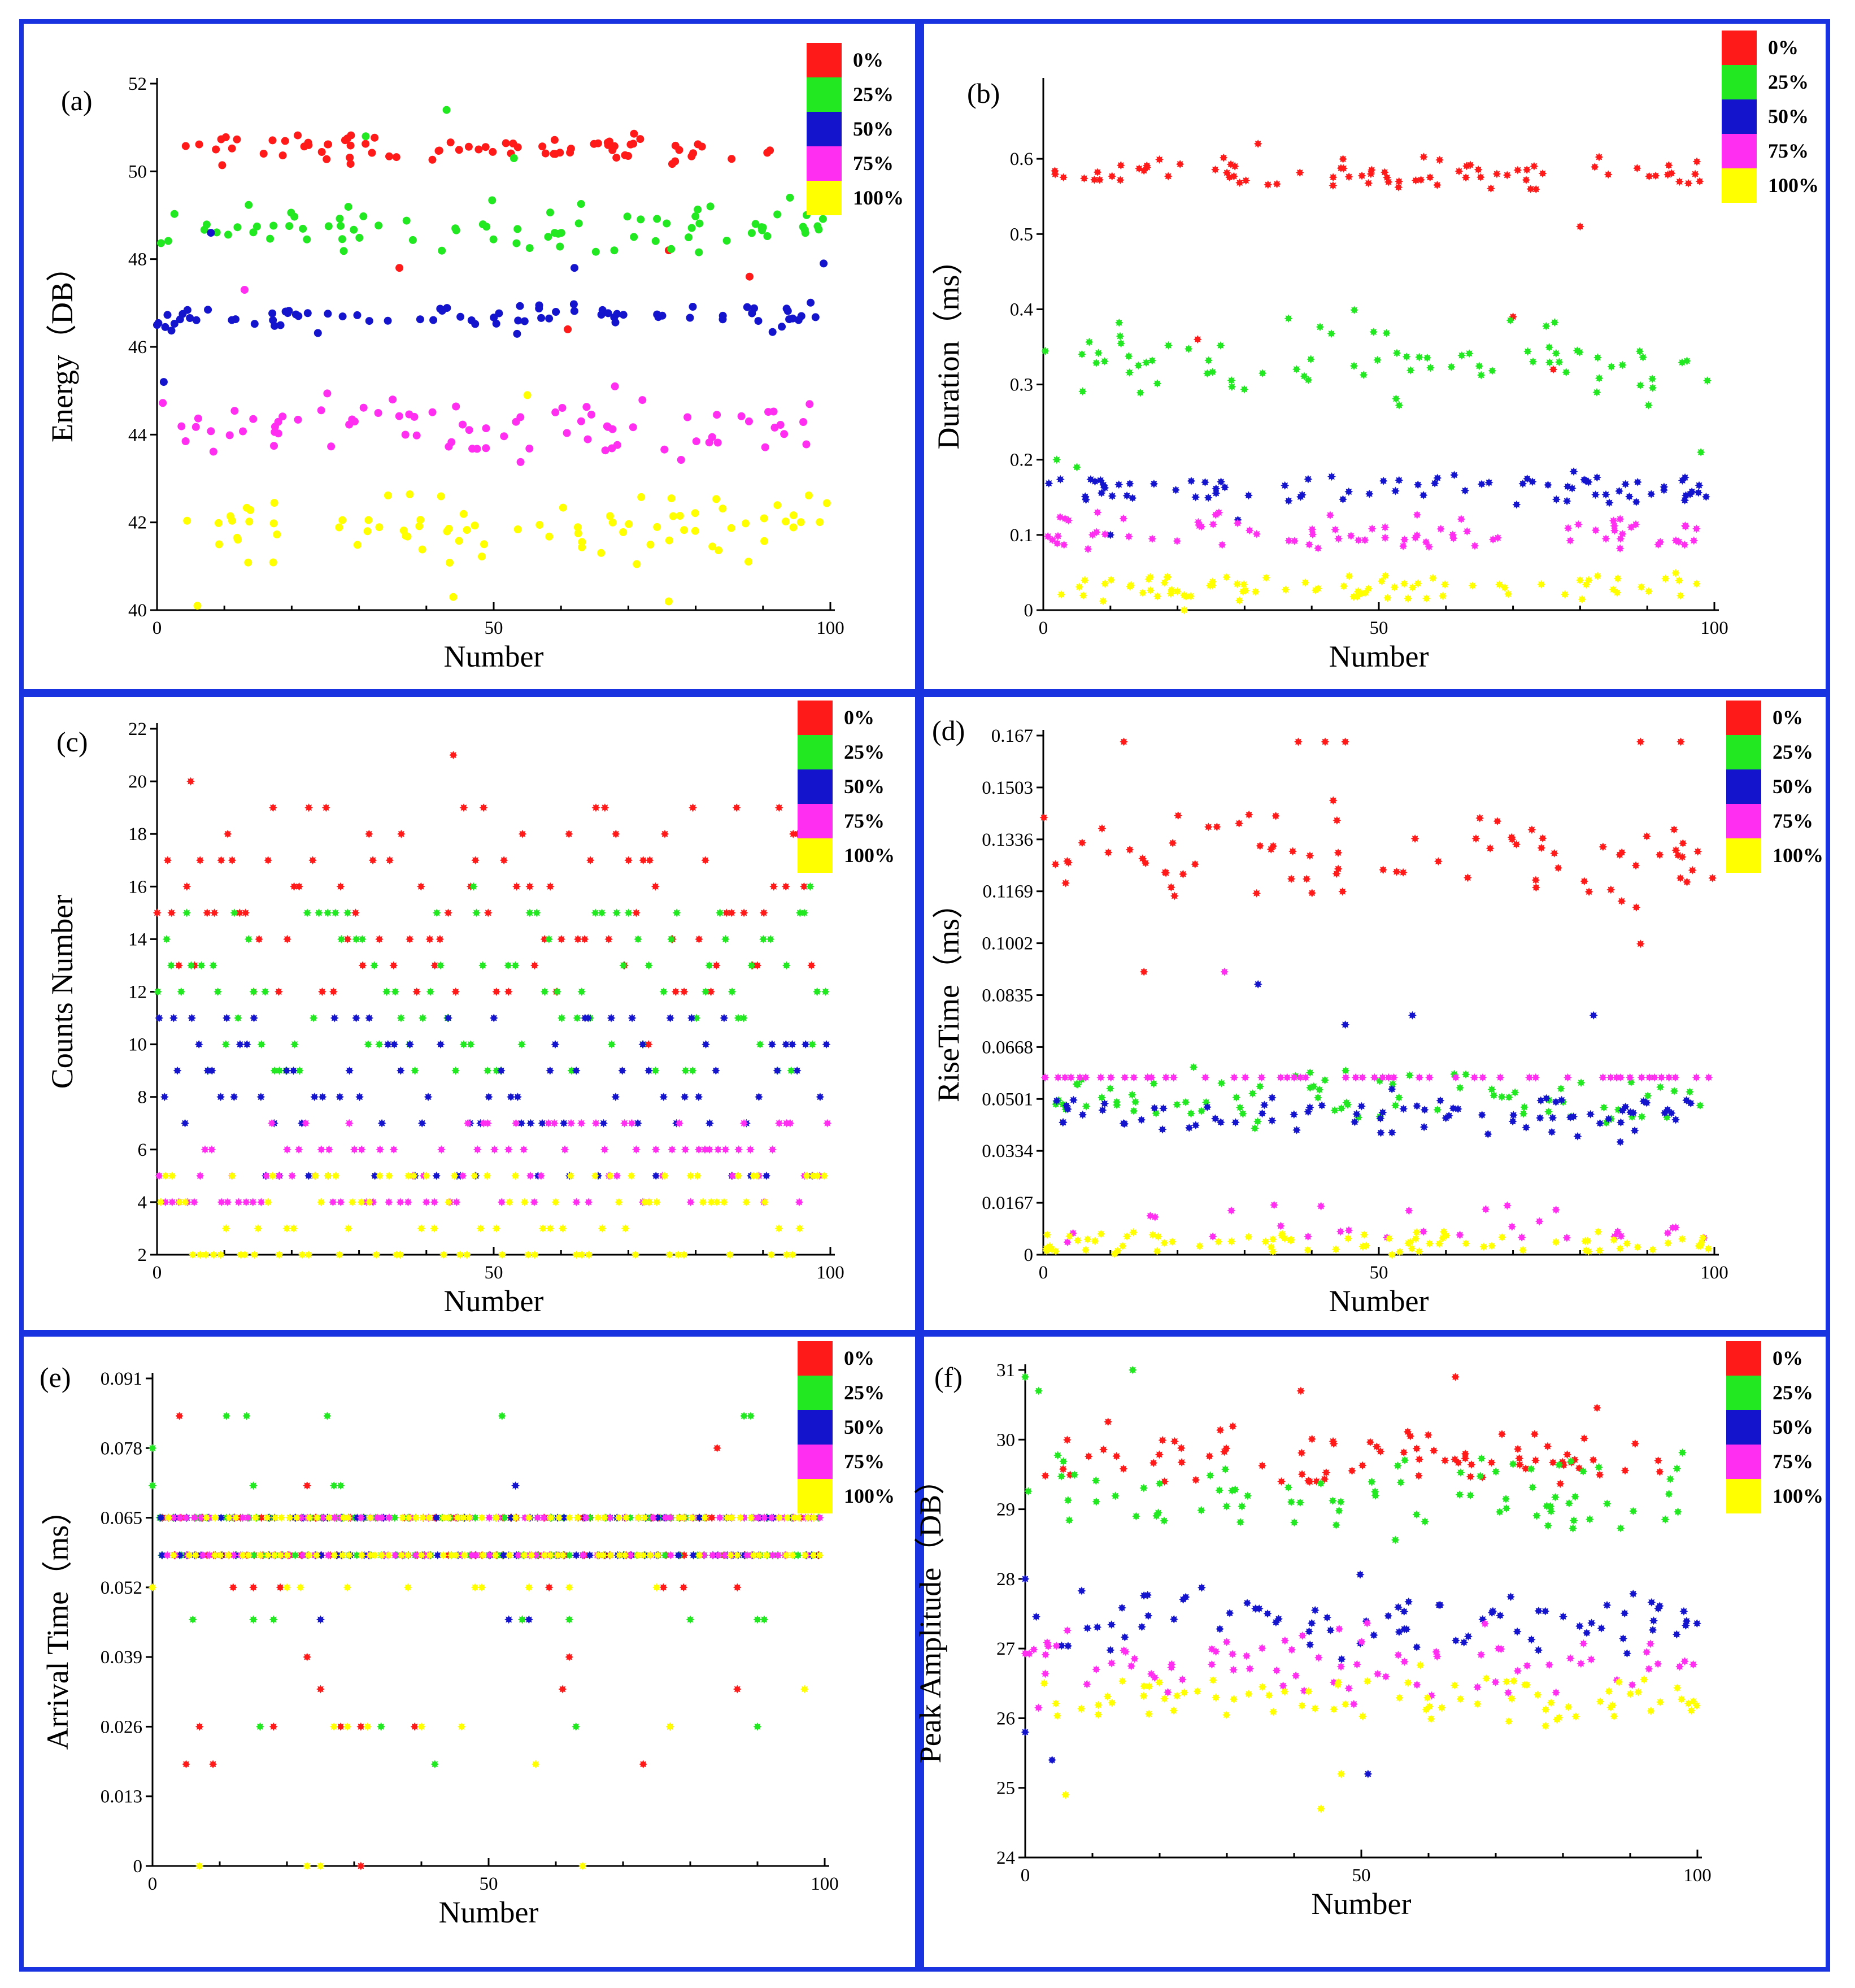  Describe the element at coordinates (1005, 1370) in the screenshot. I see `y-tick-label: 31` at that location.